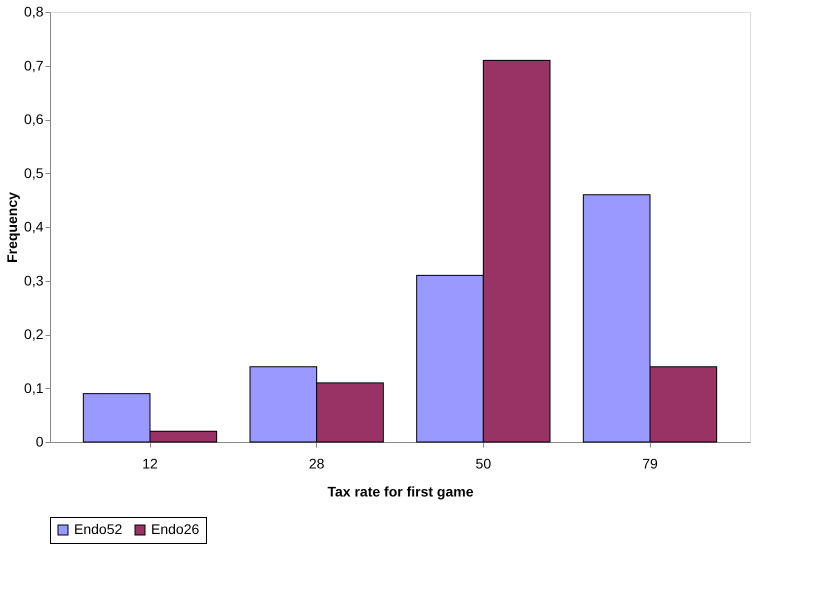 This screenshot has width=828, height=611. What do you see at coordinates (34, 65) in the screenshot?
I see `y-tick-label: 0,7` at bounding box center [34, 65].